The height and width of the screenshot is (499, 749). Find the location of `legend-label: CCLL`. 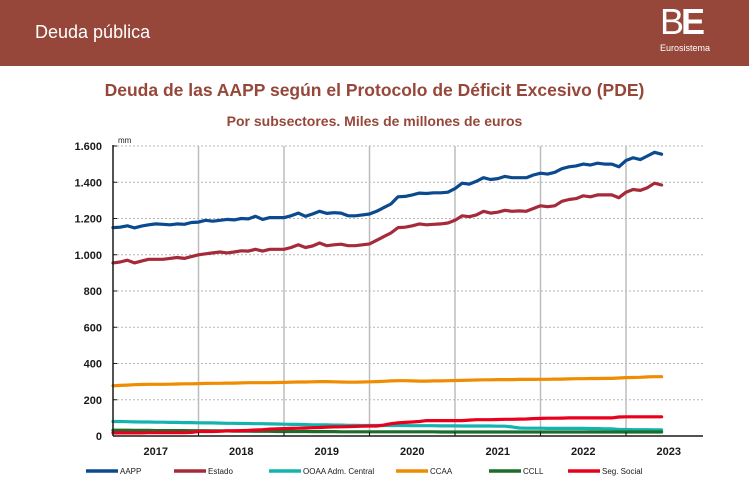

legend-label: CCLL is located at coordinates (533, 471).